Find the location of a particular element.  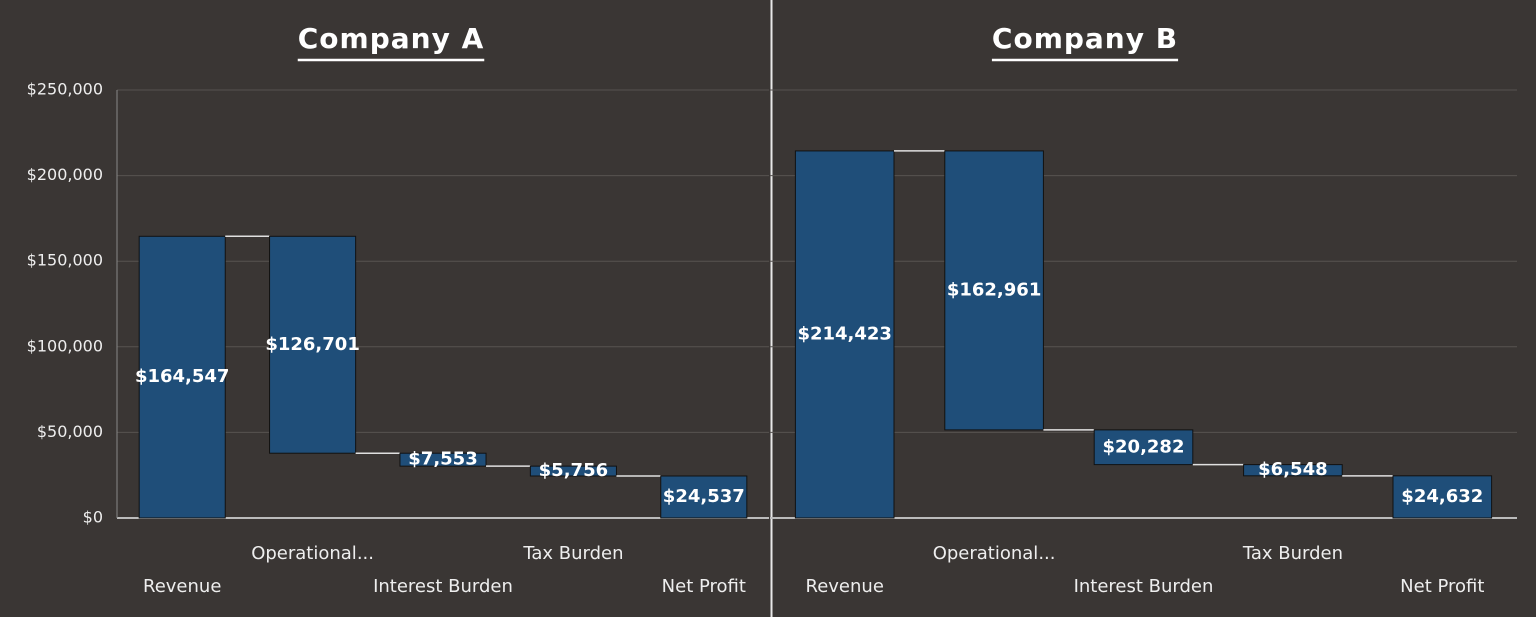

data-label: $164,547 is located at coordinates (182, 376).